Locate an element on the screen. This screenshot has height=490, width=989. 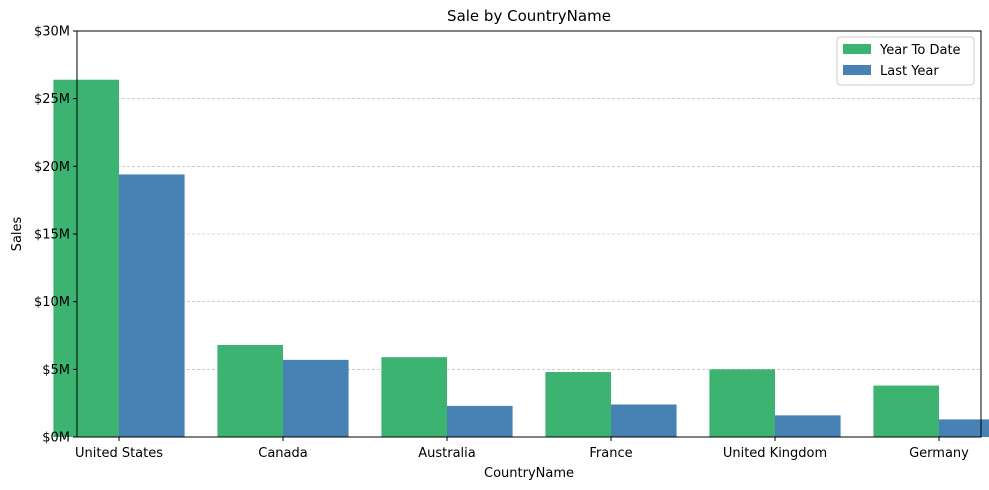
y-axis-label: Sales is located at coordinates (17, 233).